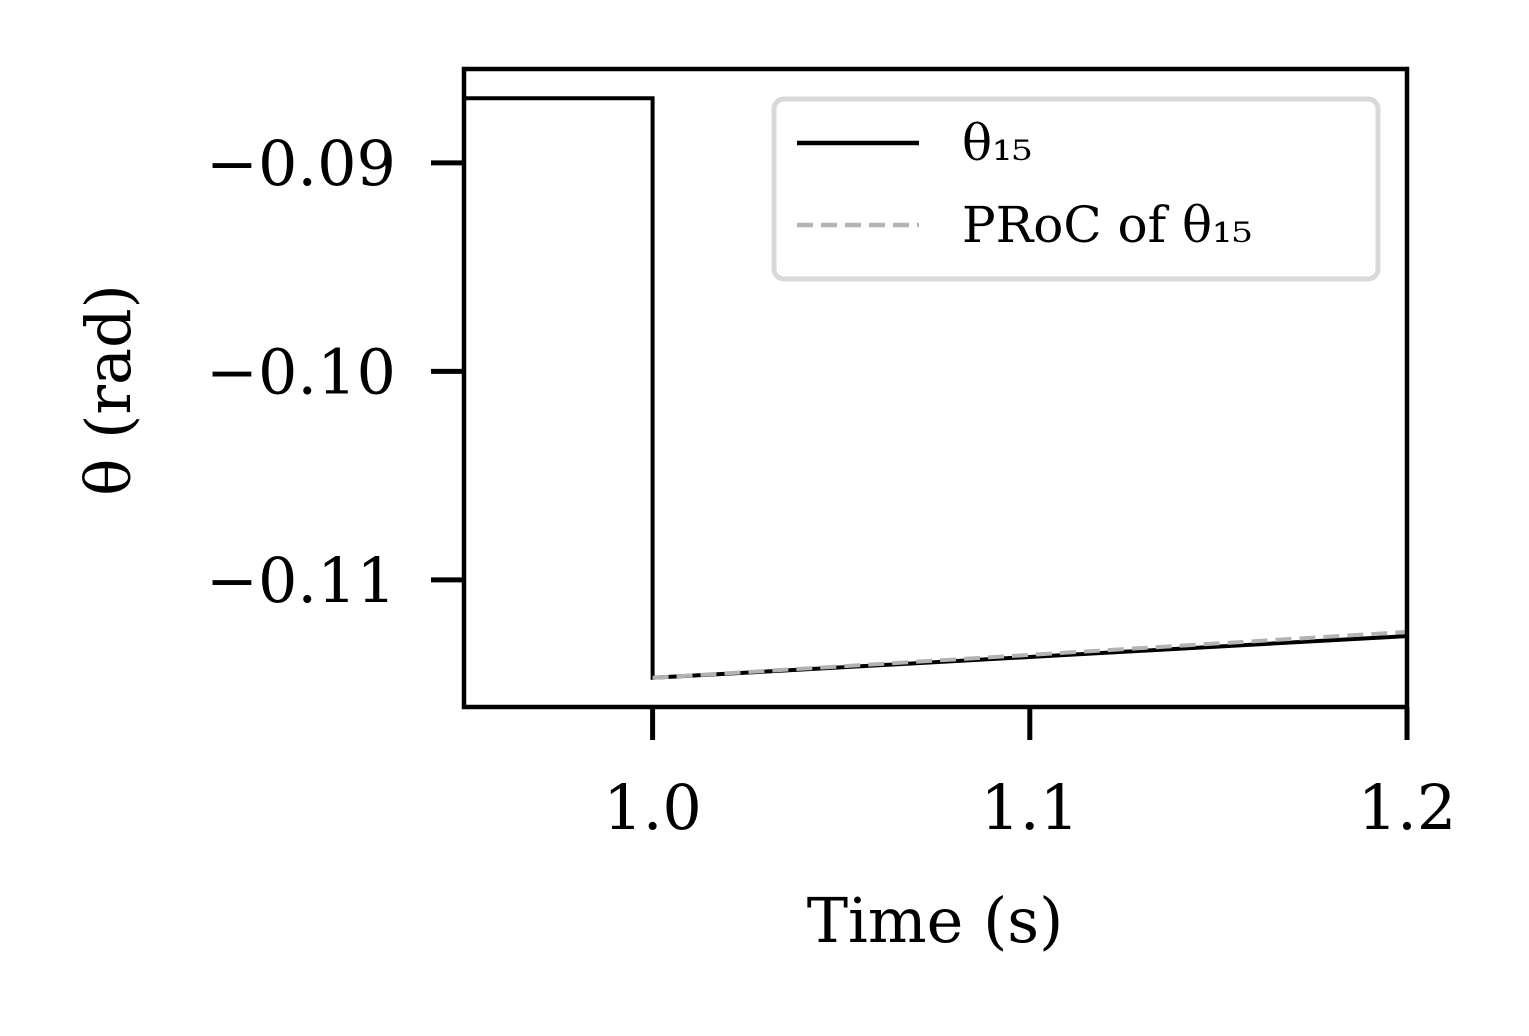  I want to click on y-axis-label: θ (rad), so click(108, 390).